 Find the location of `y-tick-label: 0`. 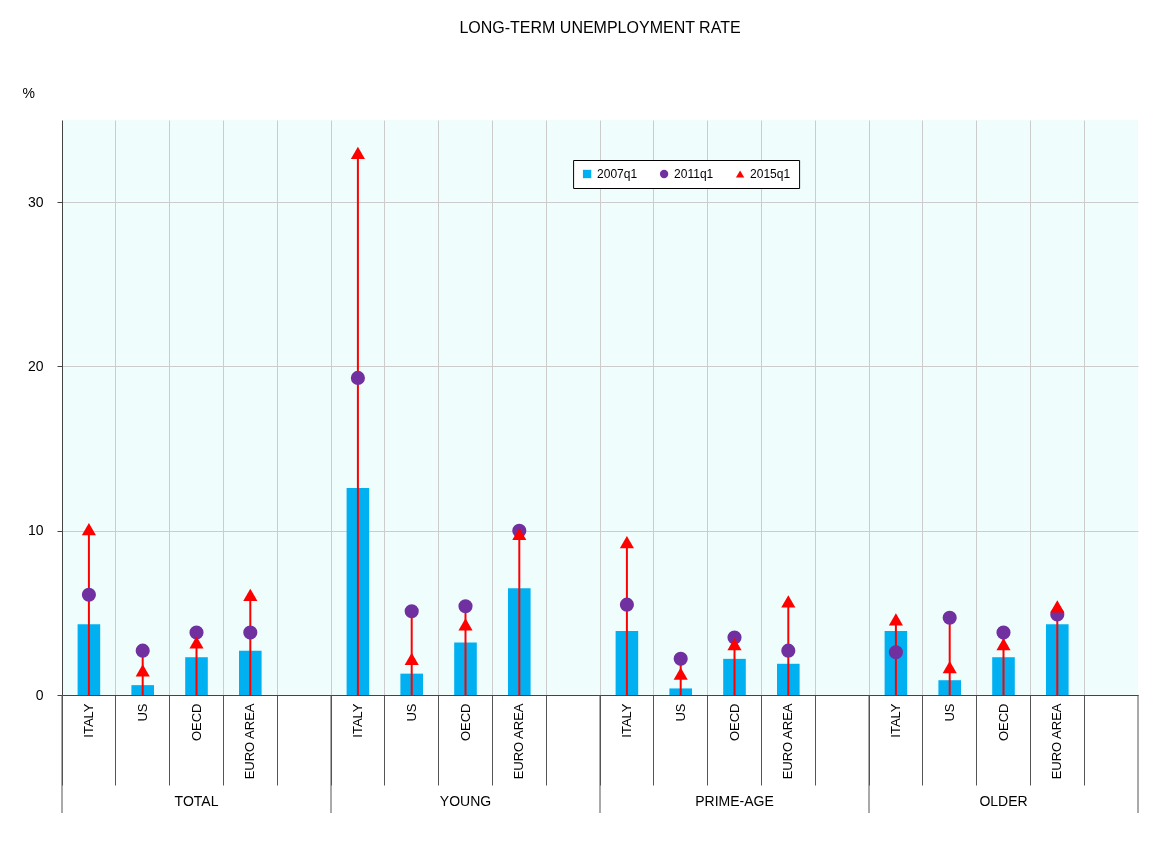

y-tick-label: 0 is located at coordinates (39, 694).